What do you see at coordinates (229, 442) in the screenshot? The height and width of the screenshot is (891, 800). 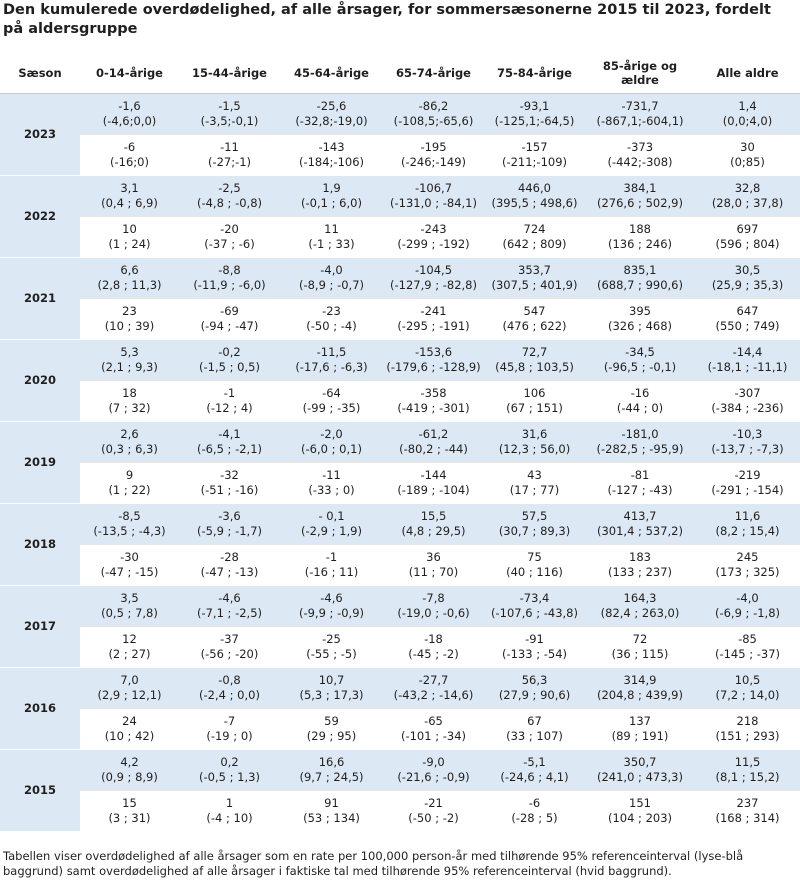 I see `rate-cell: -4,1 (-6,5 ; -2,1)` at bounding box center [229, 442].